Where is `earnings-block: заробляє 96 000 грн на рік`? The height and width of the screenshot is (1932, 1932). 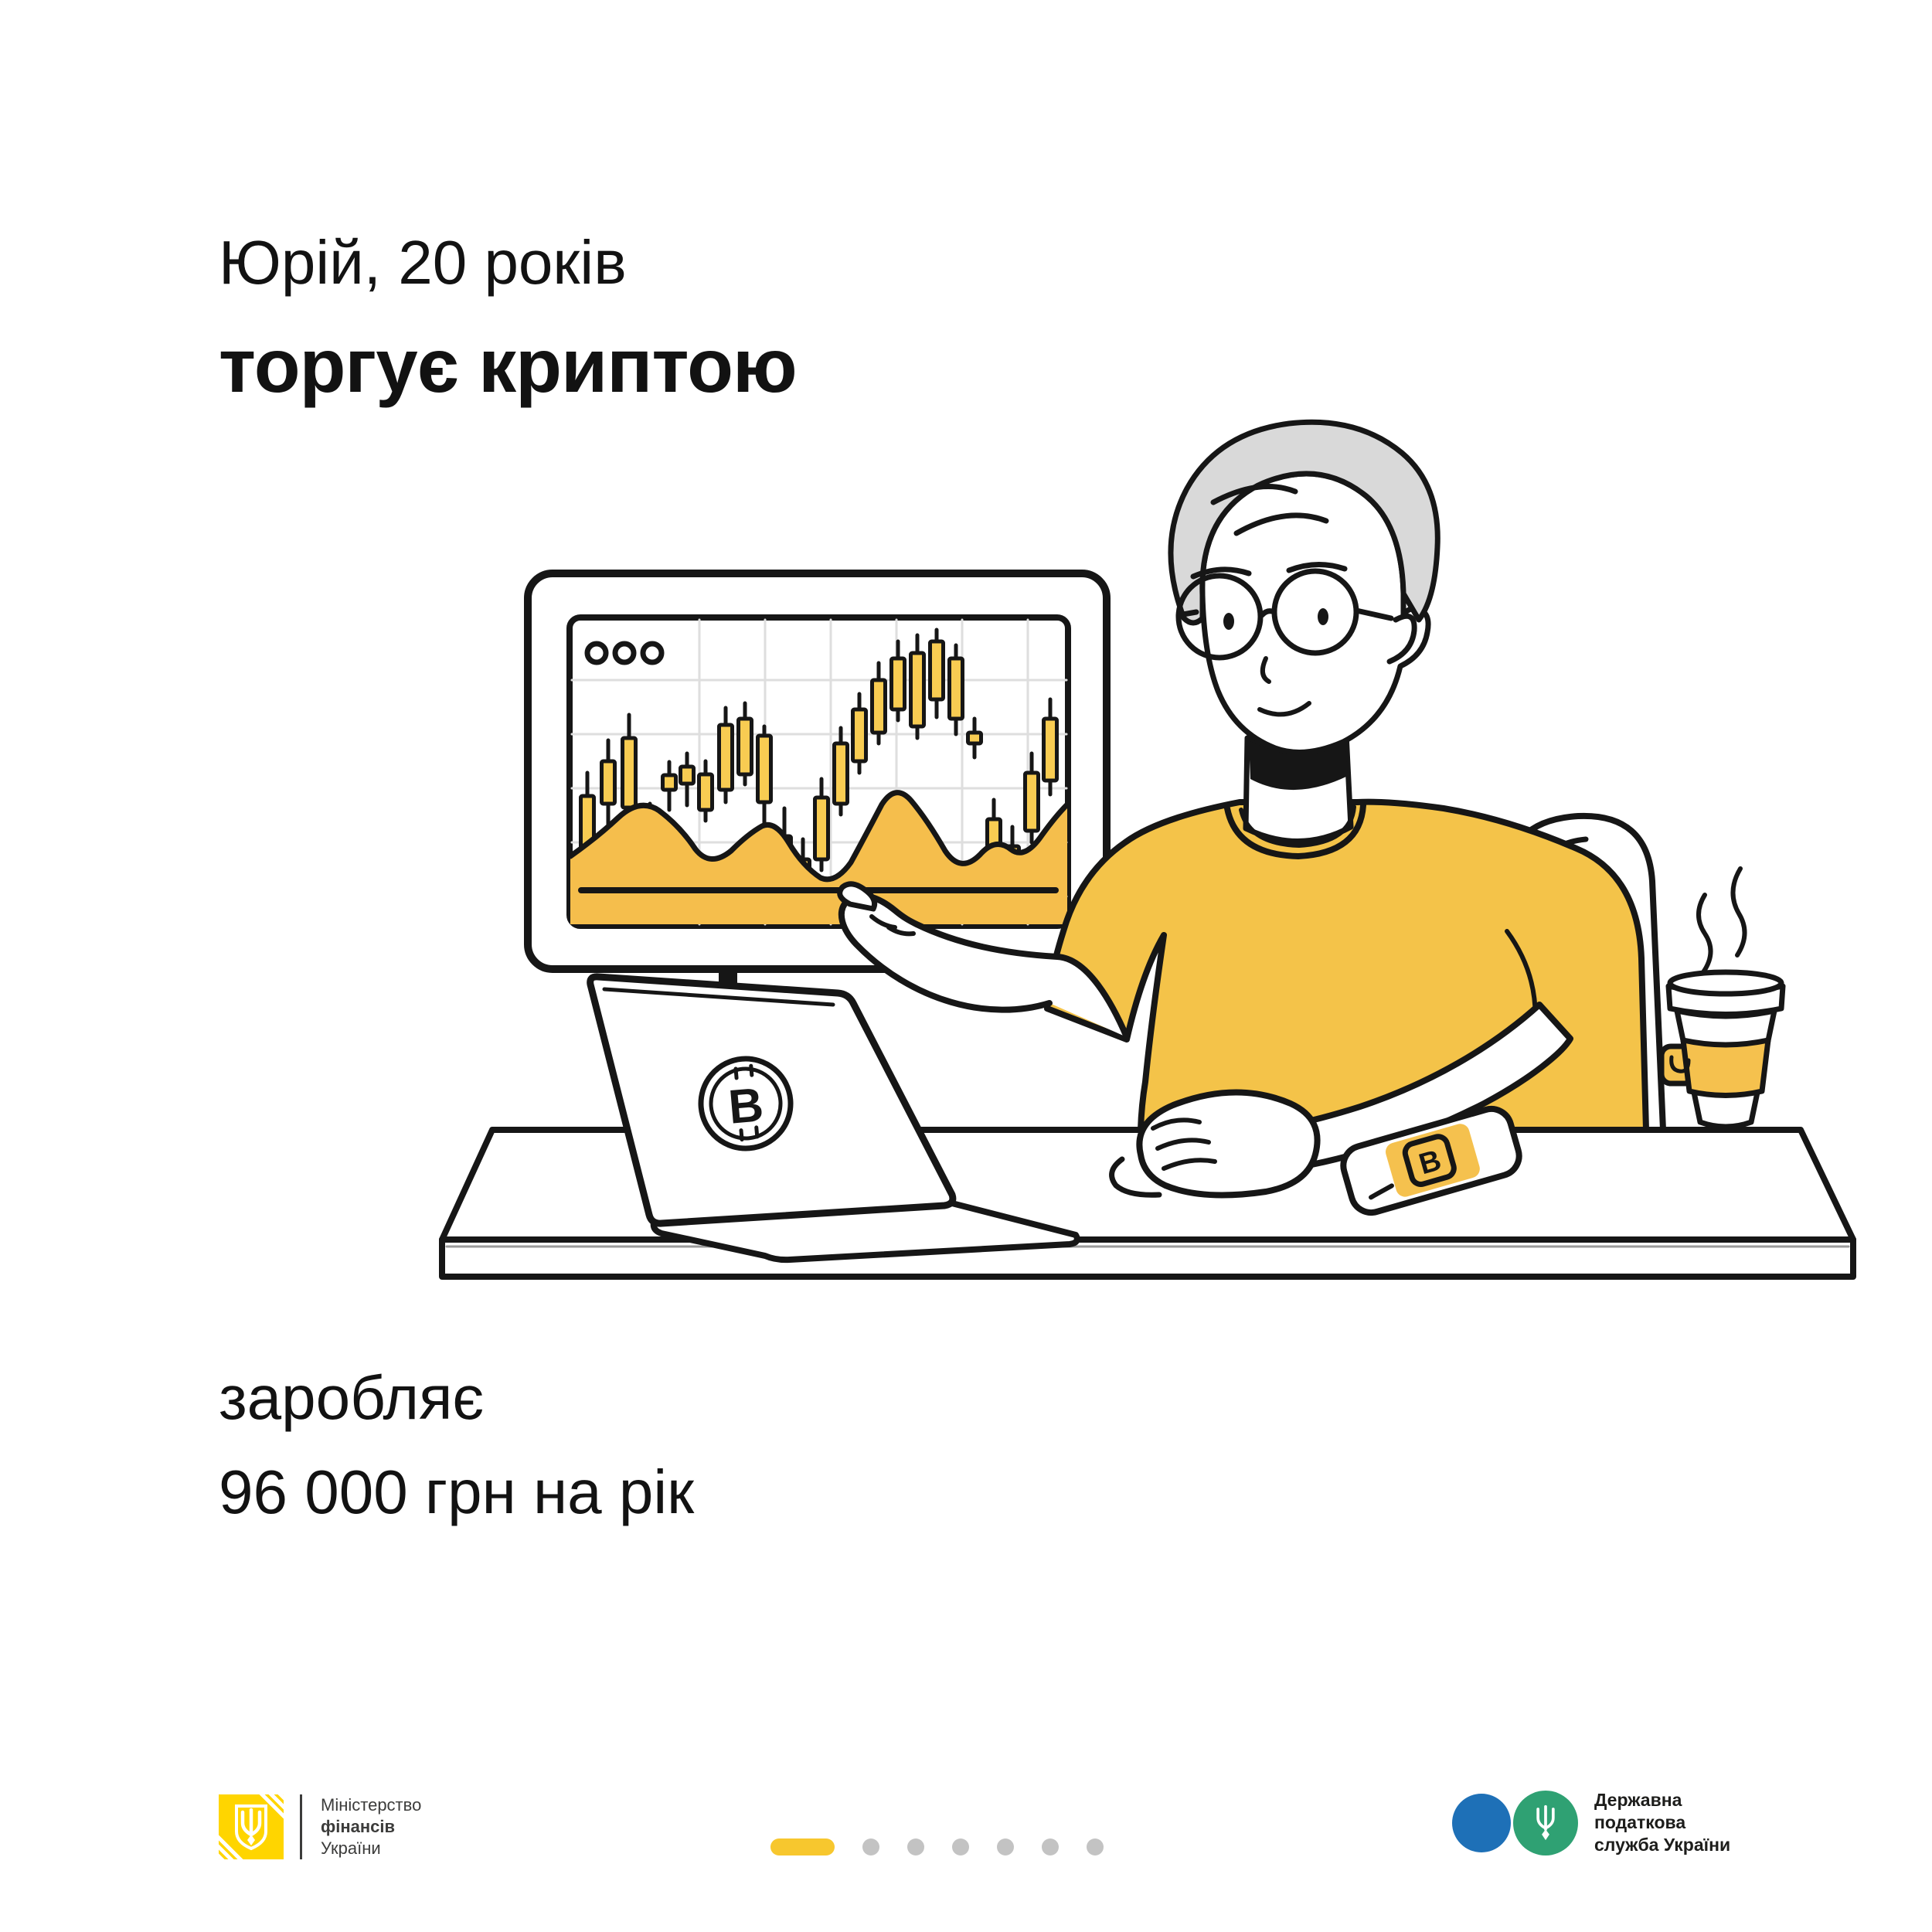
earnings-block: заробляє 96 000 грн на рік is located at coordinates (457, 1445).